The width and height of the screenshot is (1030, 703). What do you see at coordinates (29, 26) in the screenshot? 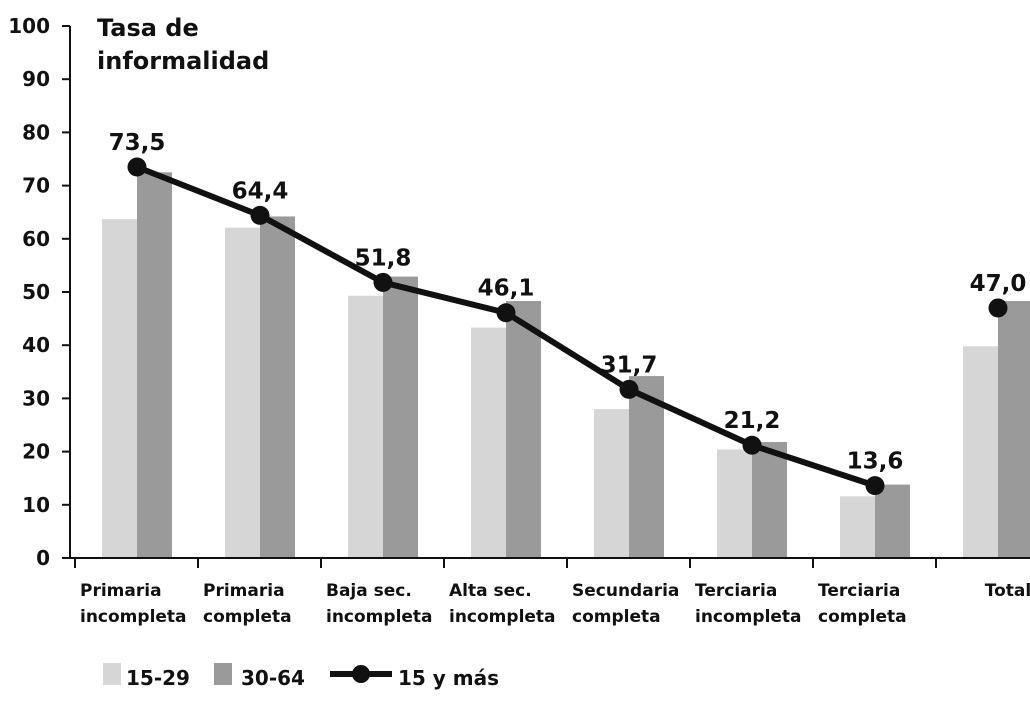
I see `y-tick-label: 100` at bounding box center [29, 26].